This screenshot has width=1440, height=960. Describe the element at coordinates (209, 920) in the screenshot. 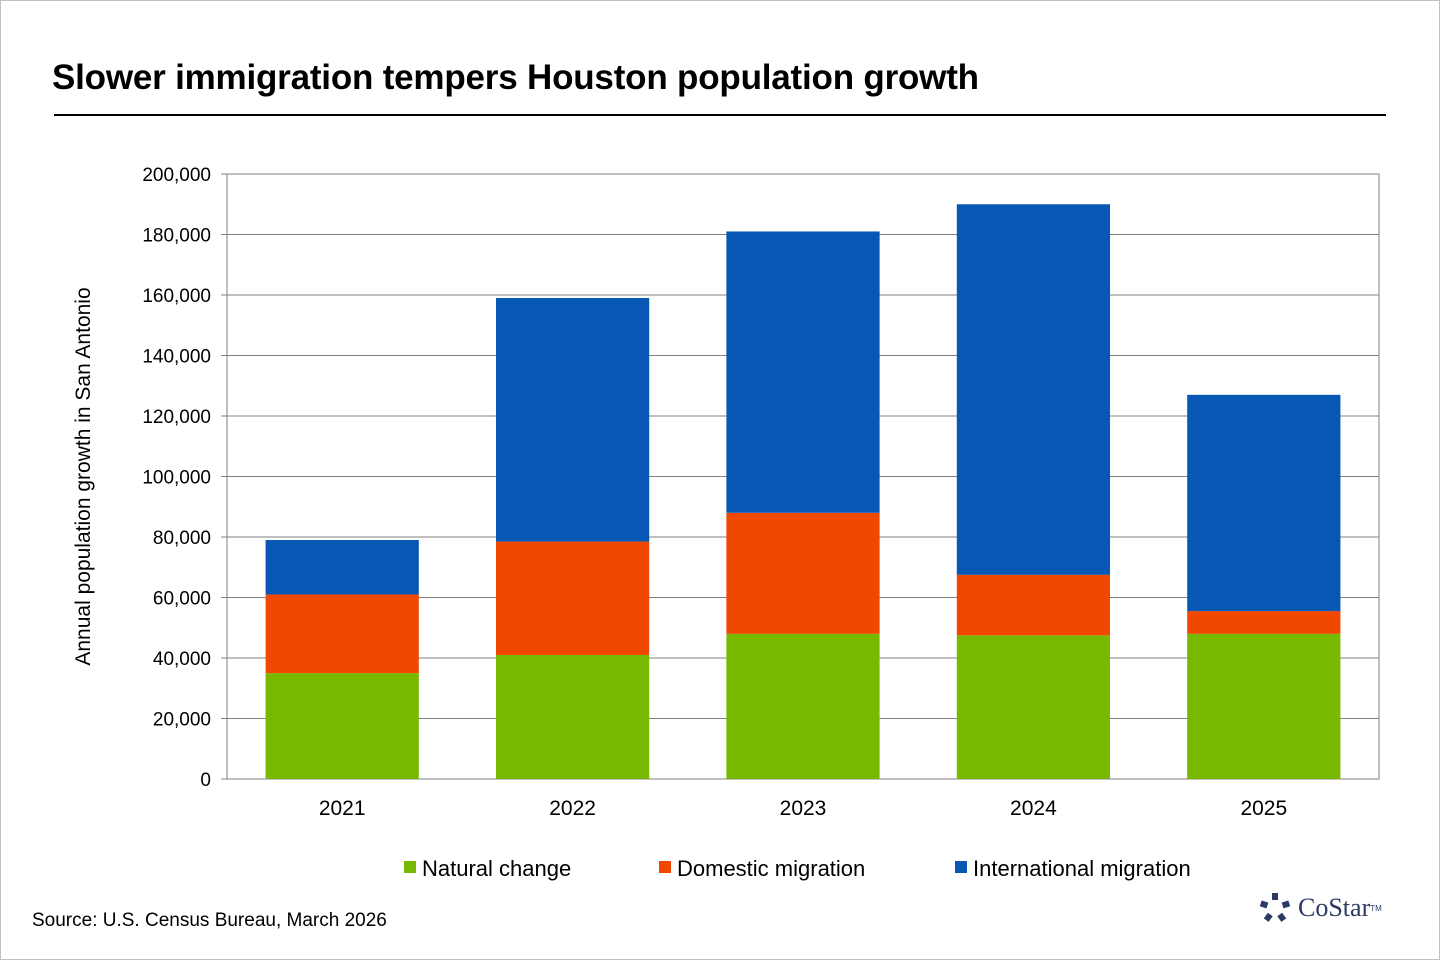

I see `source-note: Source: U.S. Census Bureau, March 2026` at that location.